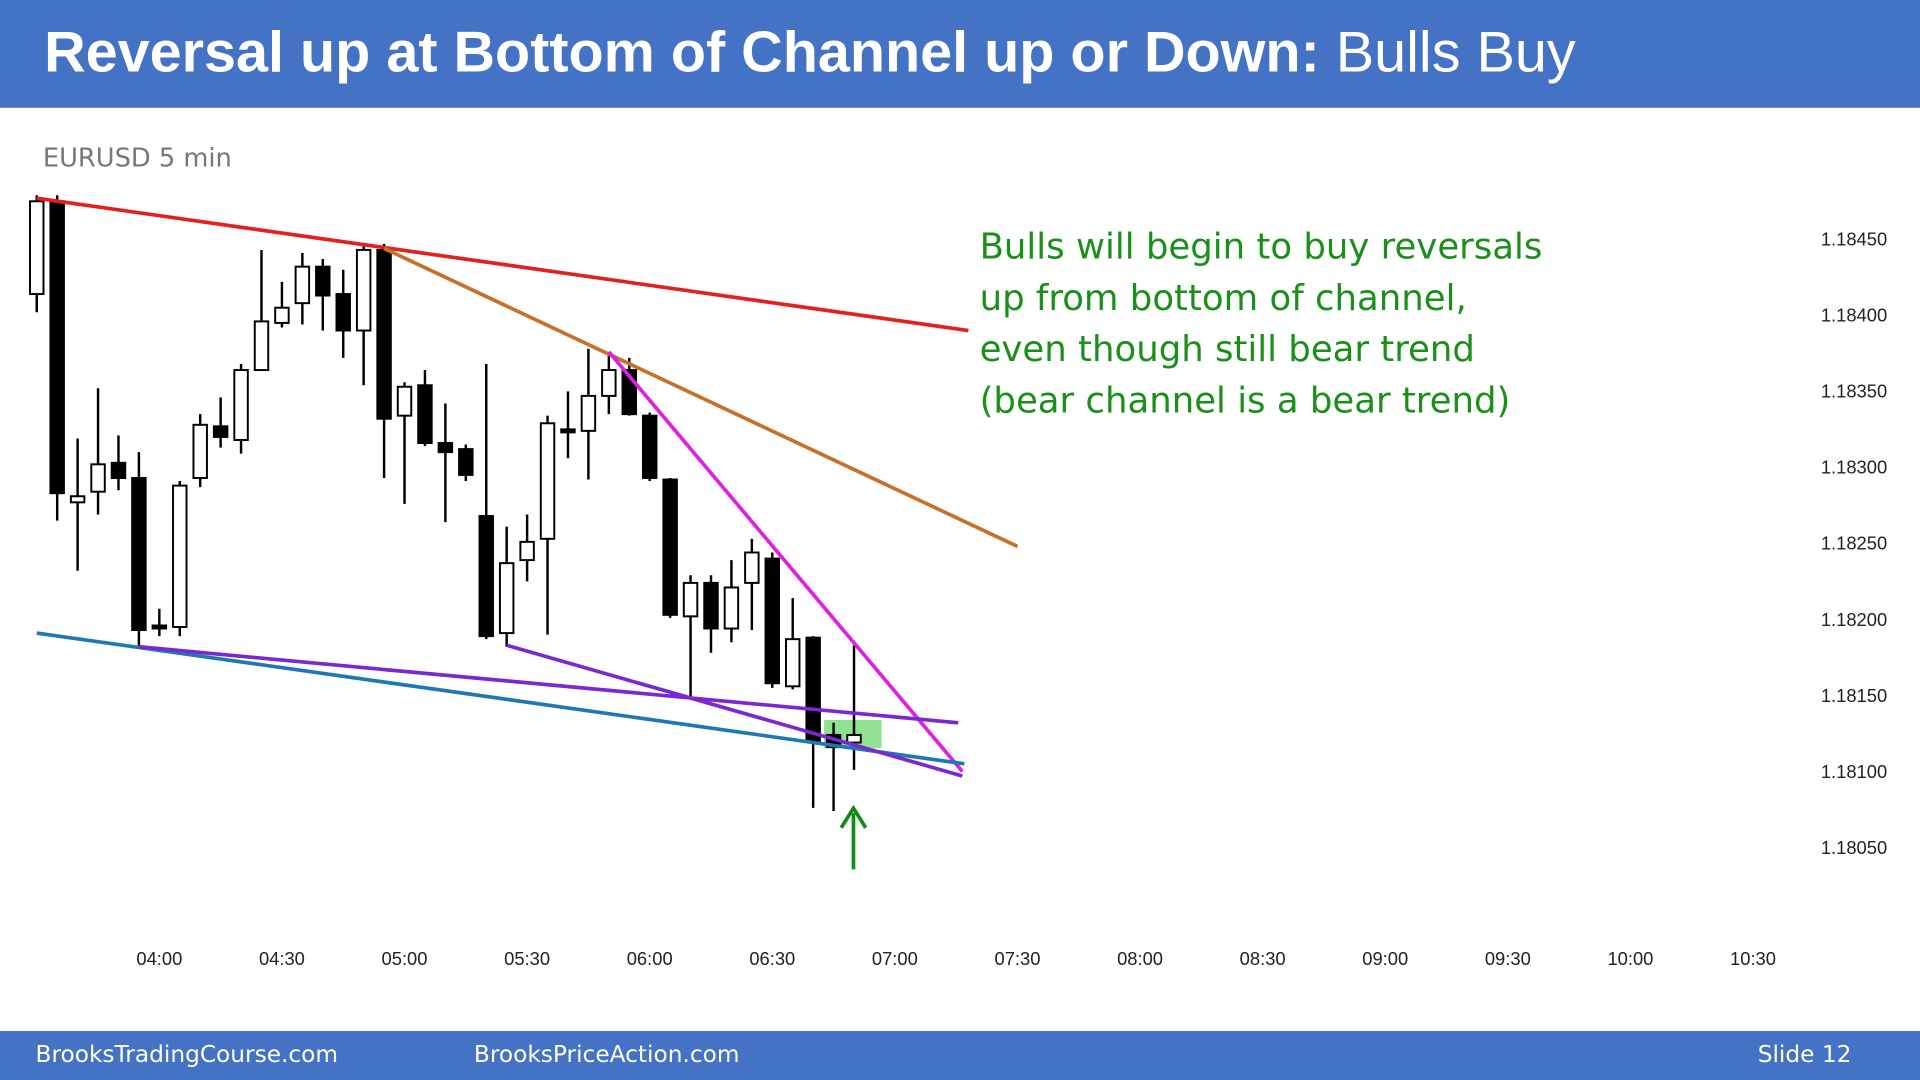 The image size is (1920, 1080). What do you see at coordinates (527, 958) in the screenshot?
I see `x-tick-label: 05:30` at bounding box center [527, 958].